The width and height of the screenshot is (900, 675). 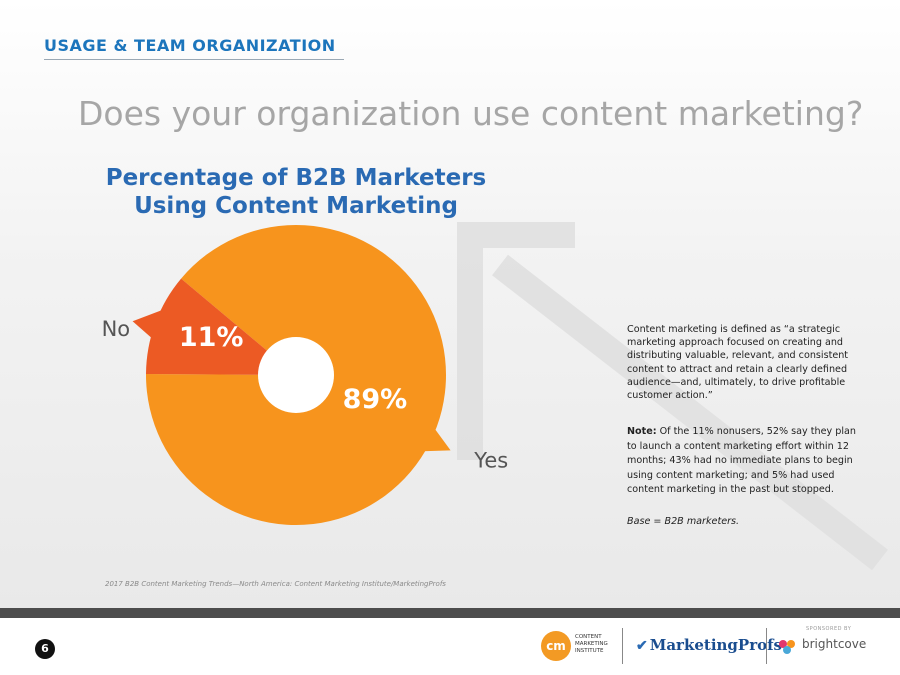 I want to click on cmi-logo-mark: cm, so click(x=556, y=646).